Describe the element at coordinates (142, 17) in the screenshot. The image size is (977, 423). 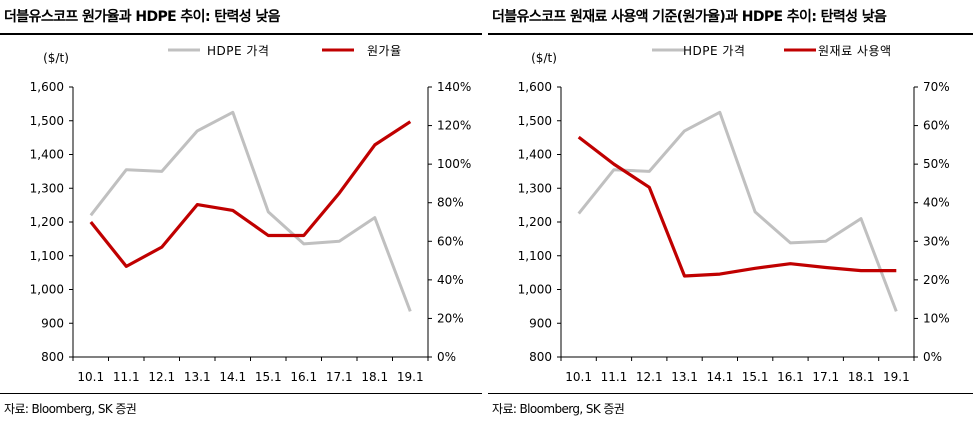
I see `chart-title: 더블유스코프 원가율과 HDPE 추이: 탄력성 낮음` at that location.